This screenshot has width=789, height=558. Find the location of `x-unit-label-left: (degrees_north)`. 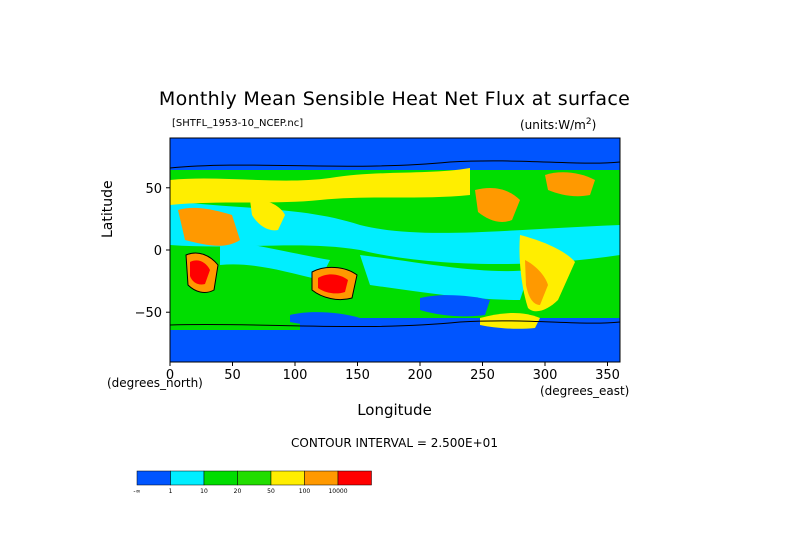

x-unit-label-left: (degrees_north) is located at coordinates (155, 383).